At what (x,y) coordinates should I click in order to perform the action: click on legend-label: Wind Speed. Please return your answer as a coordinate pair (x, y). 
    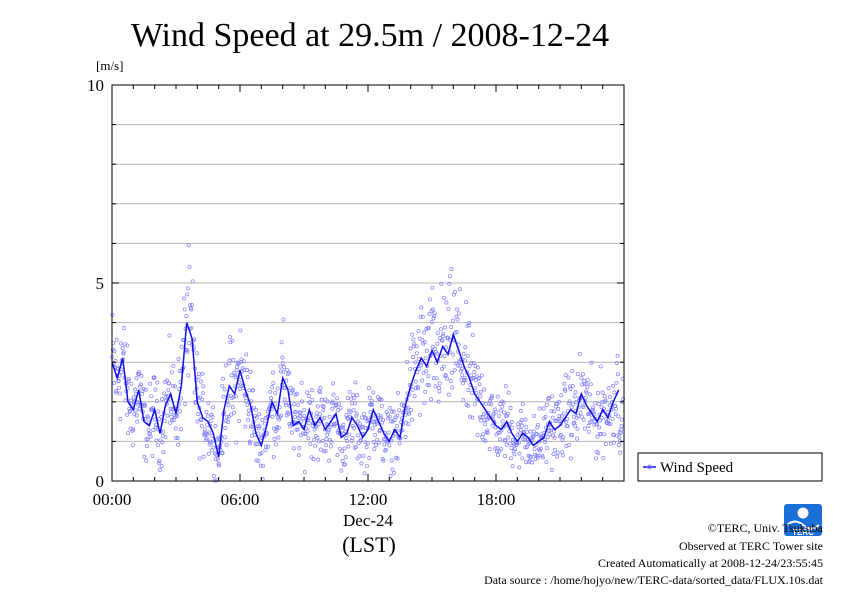
    Looking at the image, I should click on (697, 468).